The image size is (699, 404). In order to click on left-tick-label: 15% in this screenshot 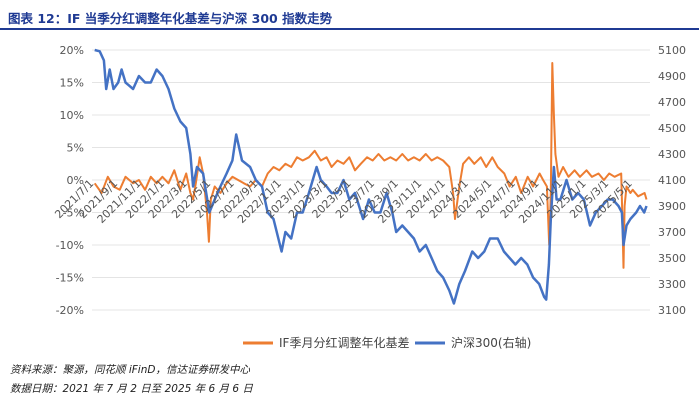, I will do `click(72, 83)`.